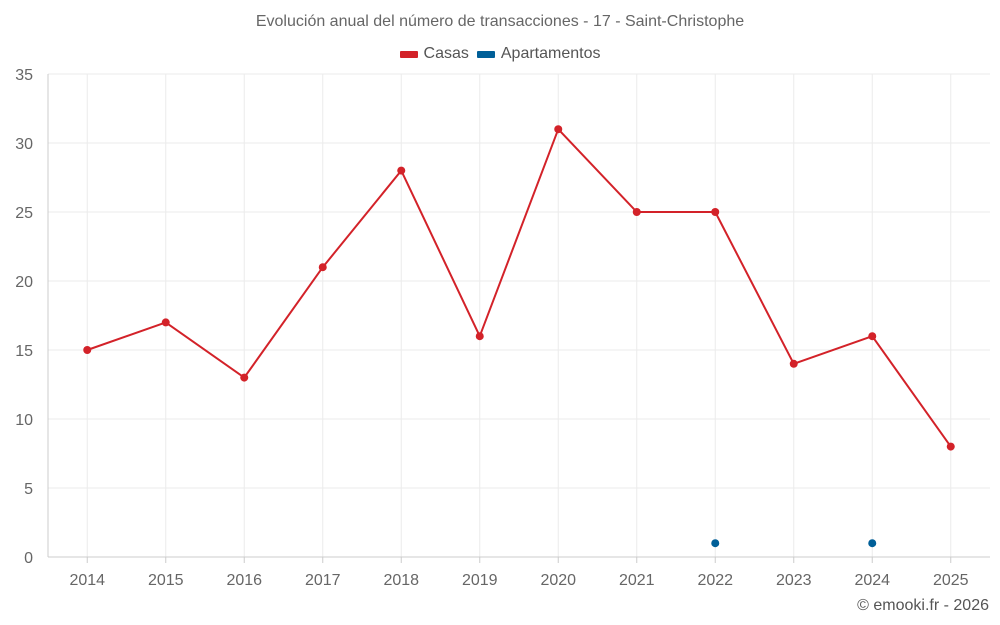 Image resolution: width=1000 pixels, height=625 pixels. I want to click on legend-item-apartamentos: Apartamentos, so click(538, 54).